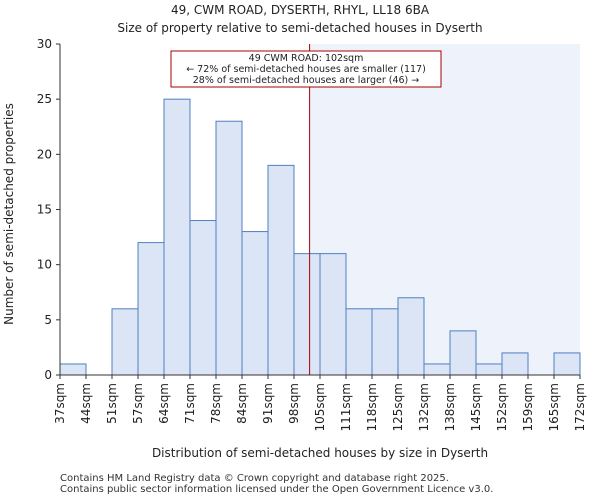  What do you see at coordinates (190, 403) in the screenshot?
I see `x-tick-label: 71sqm` at bounding box center [190, 403].